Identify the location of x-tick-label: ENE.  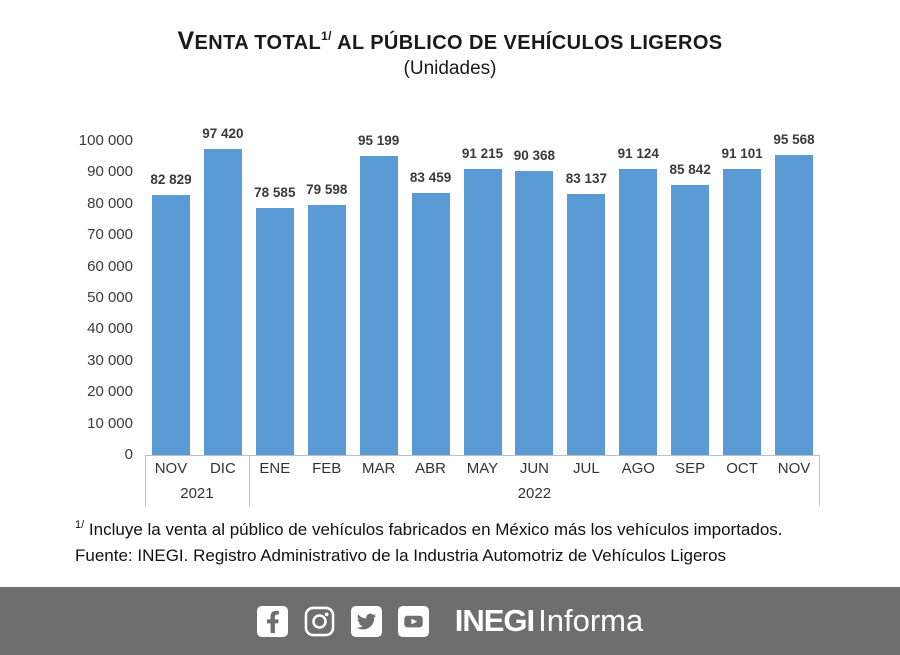
(275, 468).